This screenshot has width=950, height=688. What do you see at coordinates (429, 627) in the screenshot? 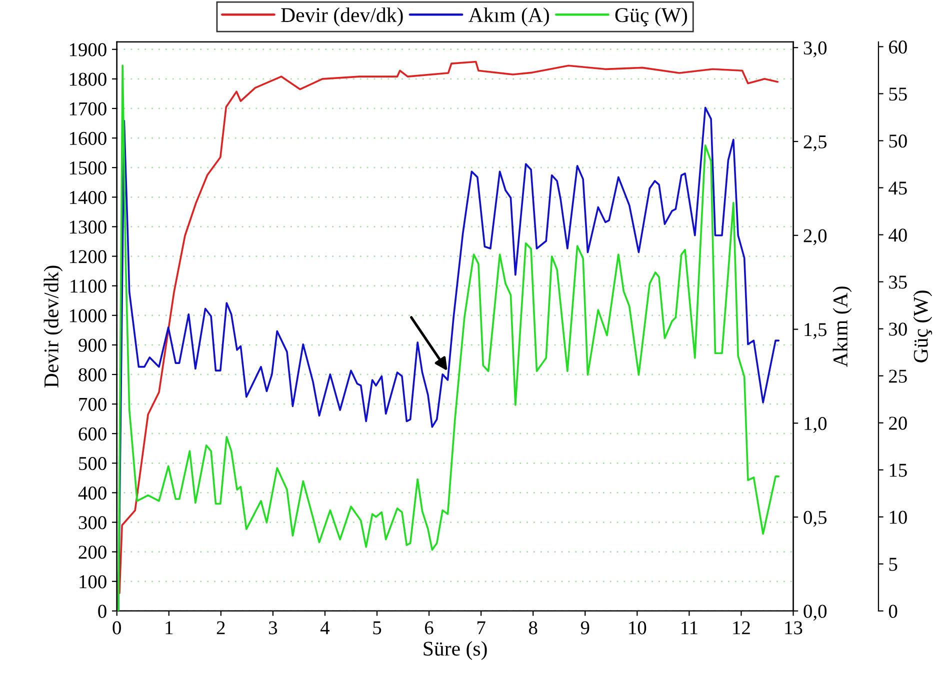
I see `x-tick-label: 6` at bounding box center [429, 627].